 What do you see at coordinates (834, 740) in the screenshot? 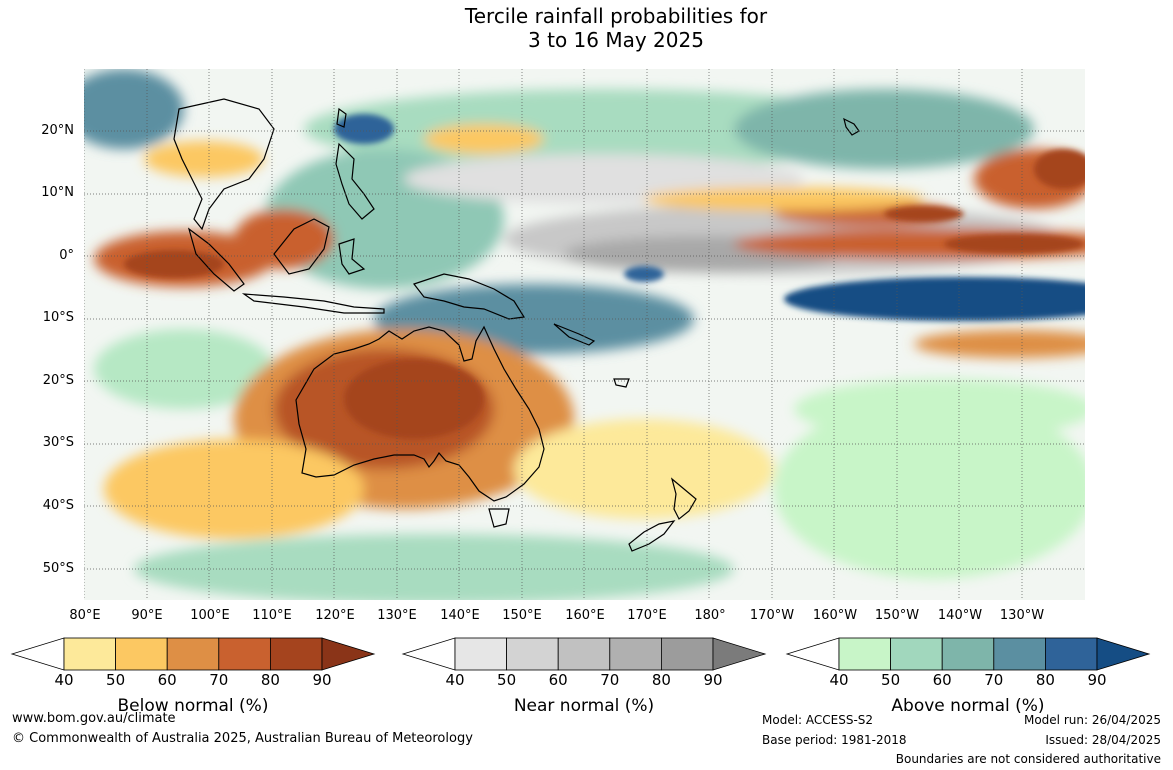
I see `base-period: Base period: 1981-2018` at bounding box center [834, 740].